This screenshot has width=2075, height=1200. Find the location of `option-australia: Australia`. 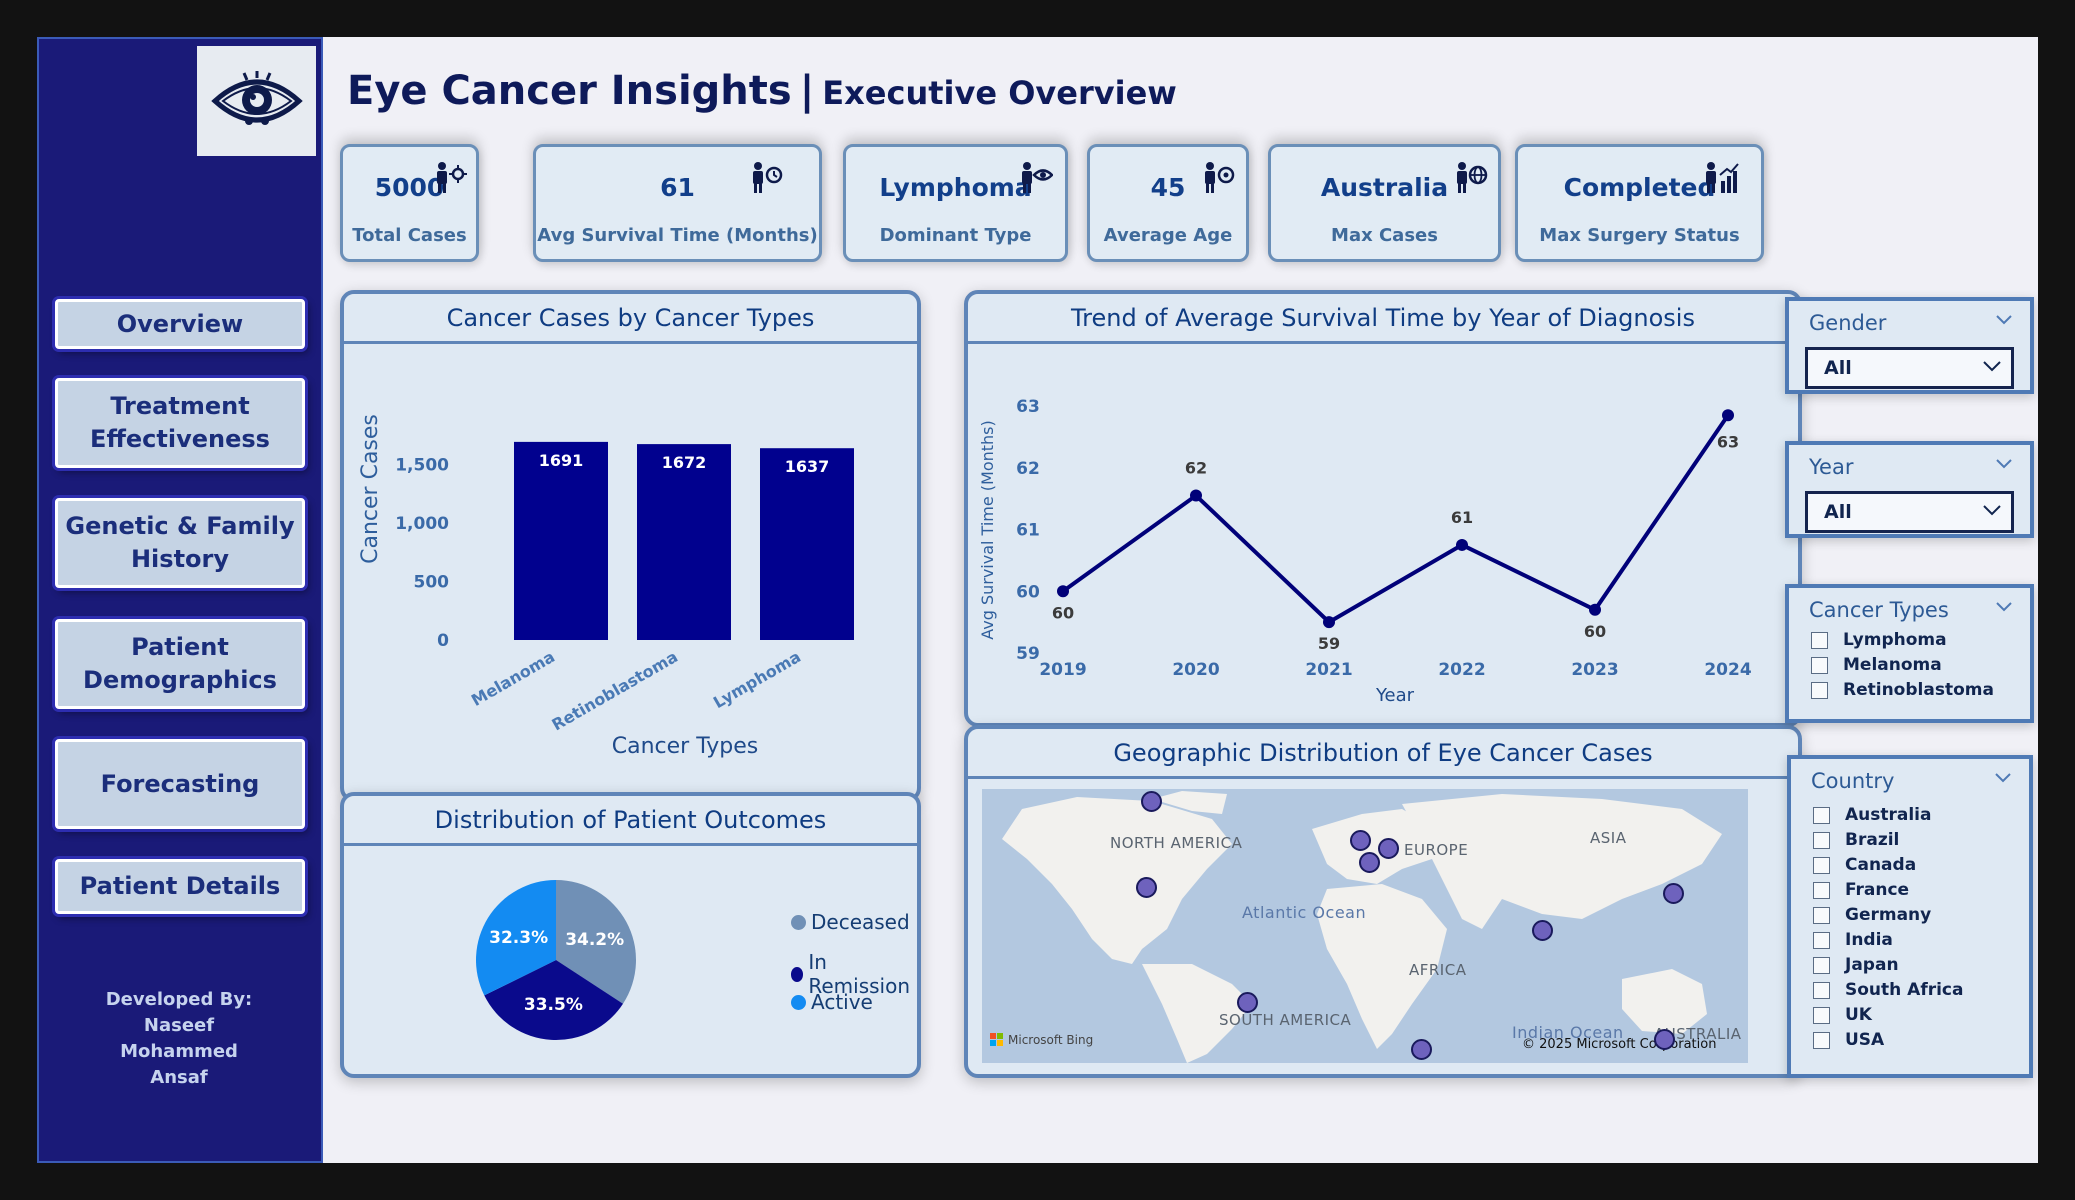

option-australia: Australia is located at coordinates (1872, 815).